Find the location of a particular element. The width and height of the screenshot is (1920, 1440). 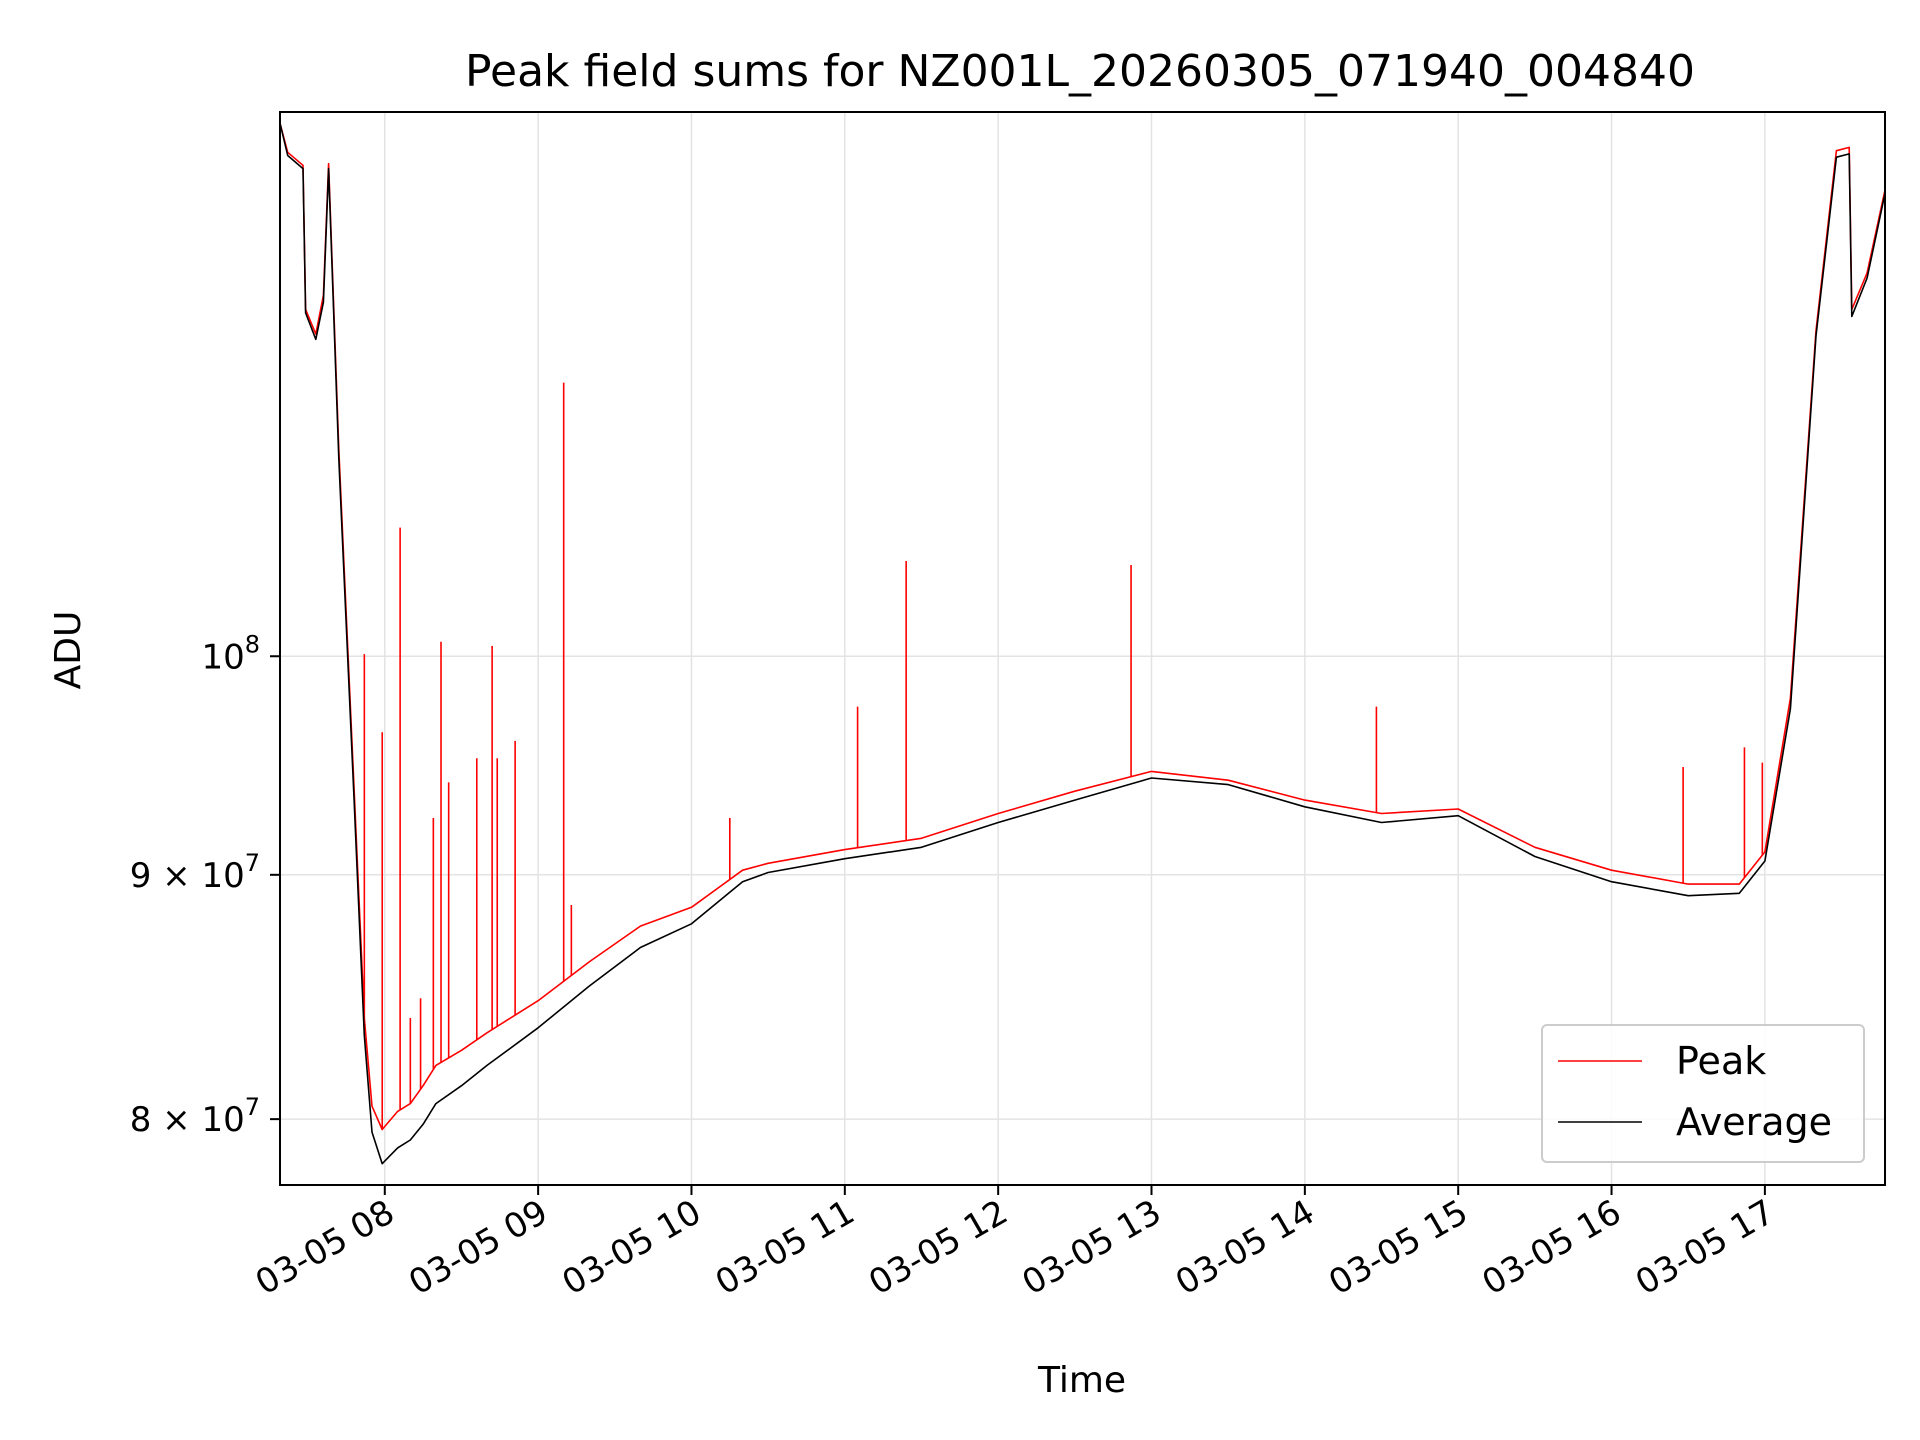

y-axis-label: ADU is located at coordinates (68, 650).